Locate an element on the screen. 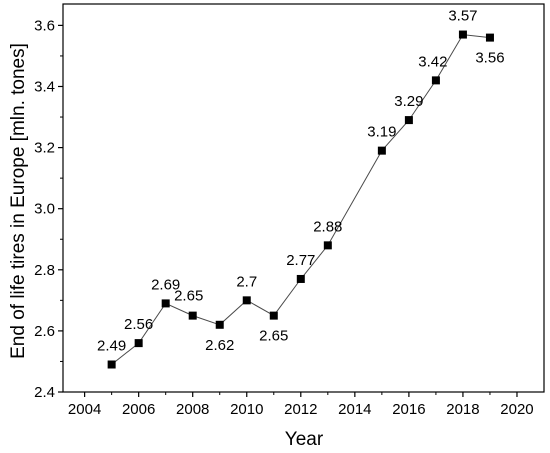 This screenshot has width=550, height=453. y-tick-label: 2.8 is located at coordinates (44, 270).